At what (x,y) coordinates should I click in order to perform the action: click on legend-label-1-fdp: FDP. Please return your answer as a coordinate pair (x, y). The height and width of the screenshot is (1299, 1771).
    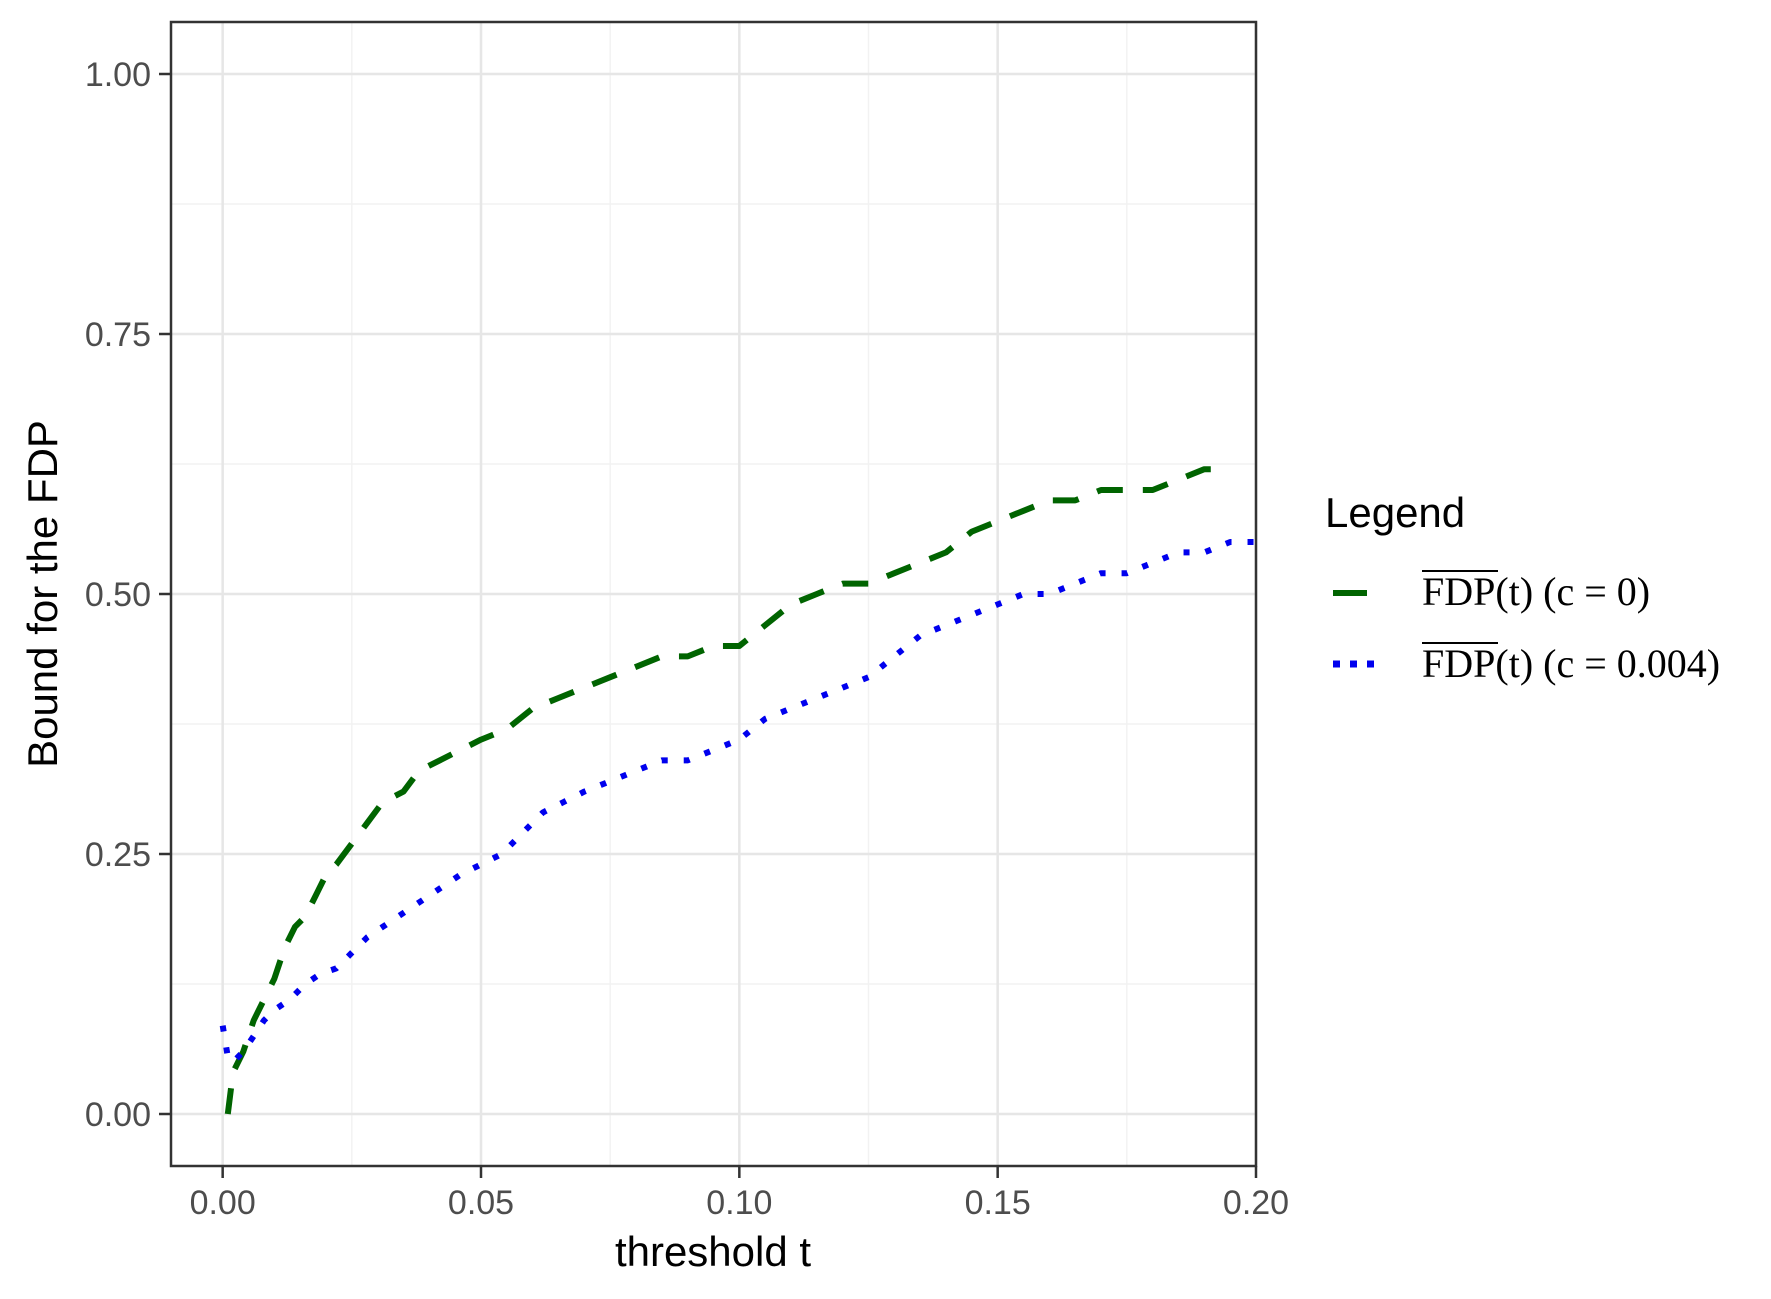
    Looking at the image, I should click on (1458, 591).